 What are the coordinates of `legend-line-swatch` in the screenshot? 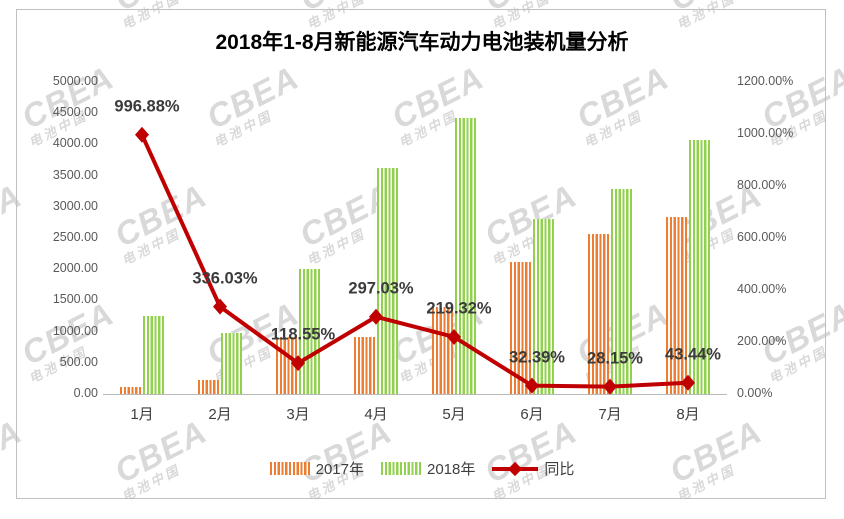 It's located at (515, 468).